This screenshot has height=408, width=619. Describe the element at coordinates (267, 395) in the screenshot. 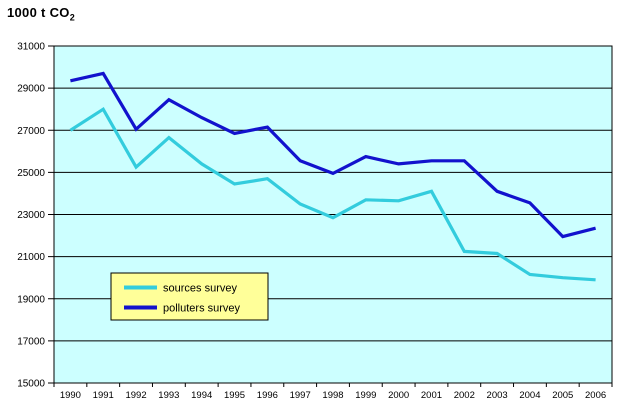

I see `x-axis-label: 1996` at that location.